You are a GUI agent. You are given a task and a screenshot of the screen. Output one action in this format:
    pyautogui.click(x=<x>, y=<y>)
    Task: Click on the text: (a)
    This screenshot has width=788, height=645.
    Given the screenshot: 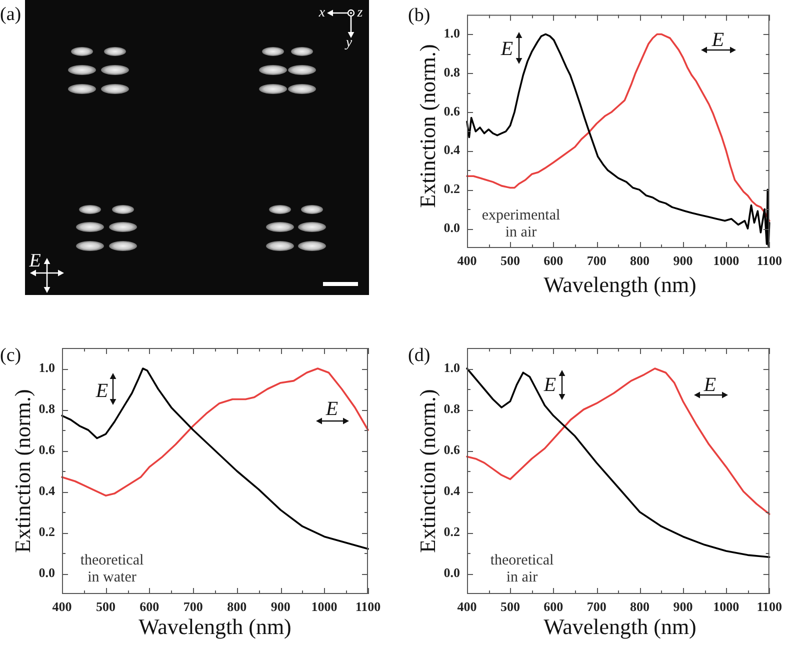 What is the action you would take?
    pyautogui.click(x=11, y=15)
    